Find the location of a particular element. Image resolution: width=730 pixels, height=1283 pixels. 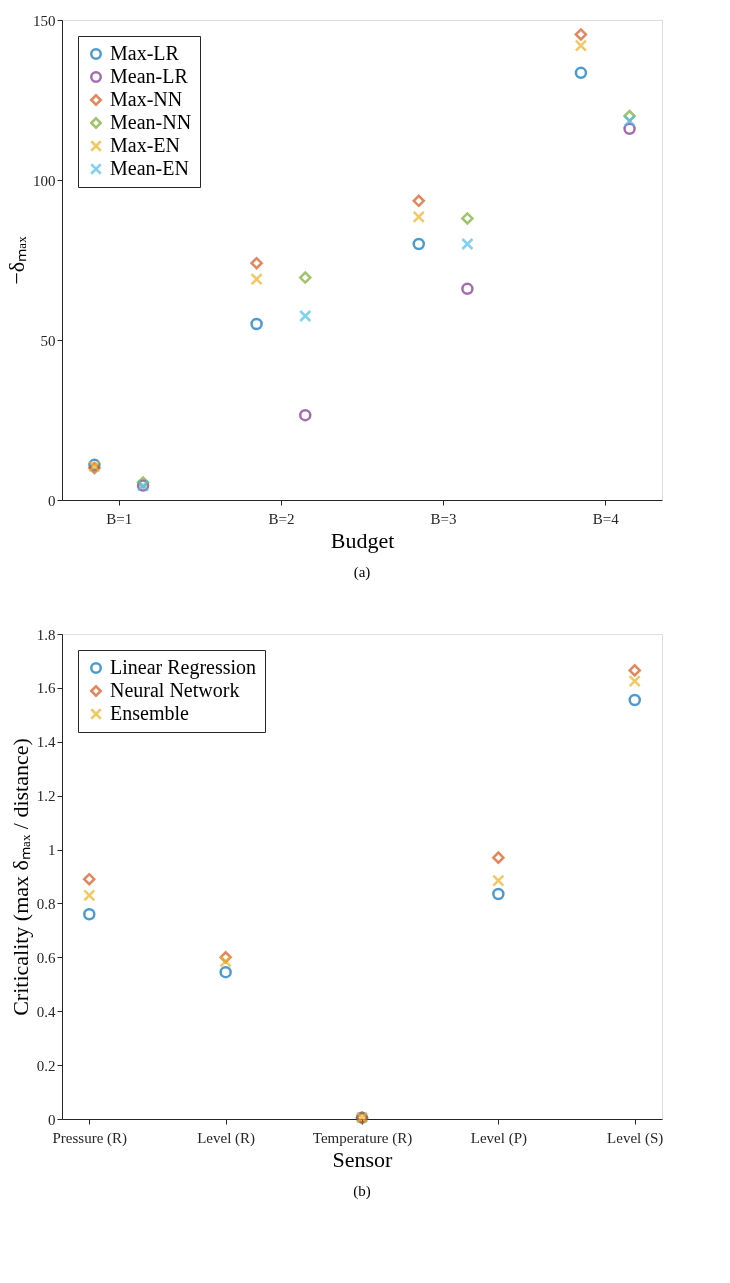

y-tick-label: 1.8 is located at coordinates (46, 634).